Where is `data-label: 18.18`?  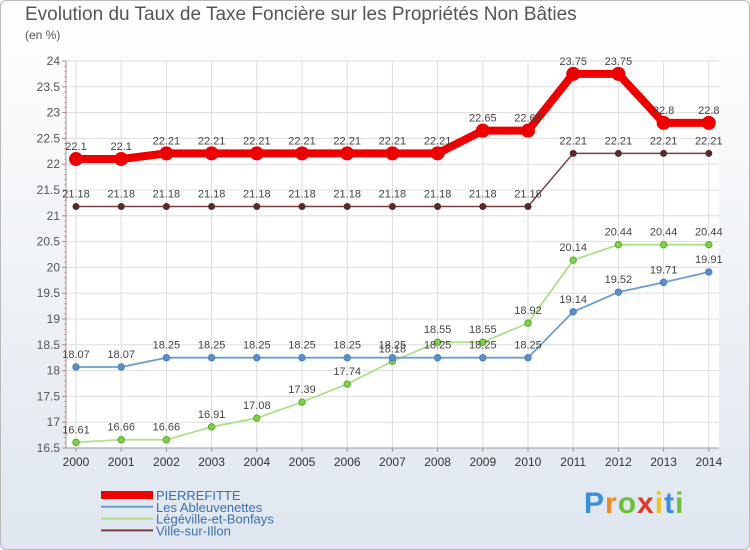
data-label: 18.18 is located at coordinates (393, 349).